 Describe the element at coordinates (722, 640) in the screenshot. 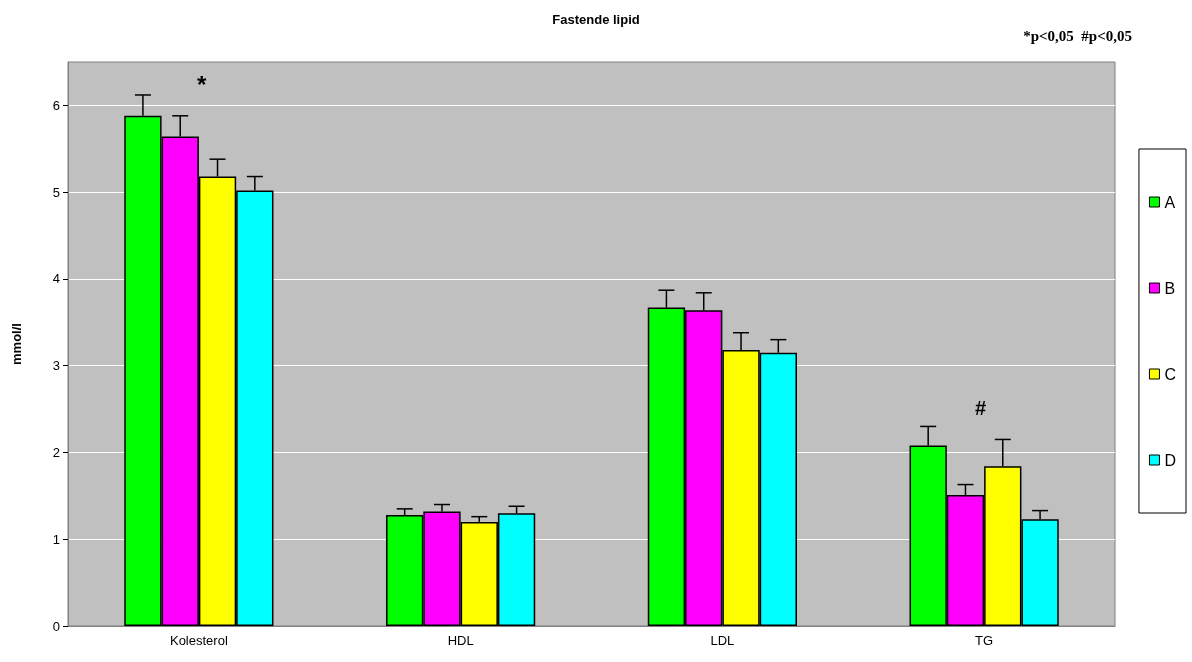

I see `x-tick-label: LDL` at that location.